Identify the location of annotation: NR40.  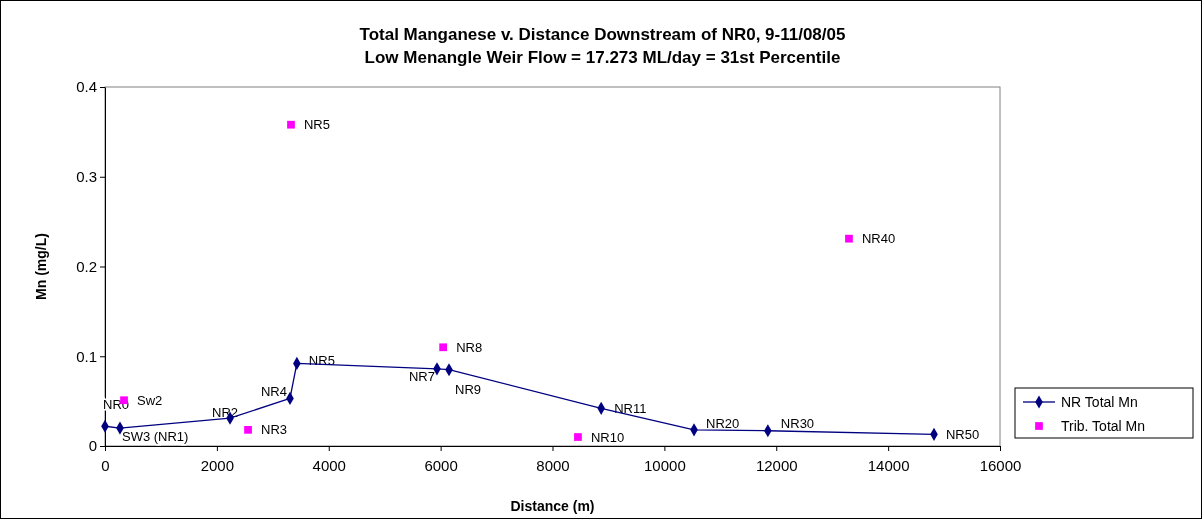
(878, 239).